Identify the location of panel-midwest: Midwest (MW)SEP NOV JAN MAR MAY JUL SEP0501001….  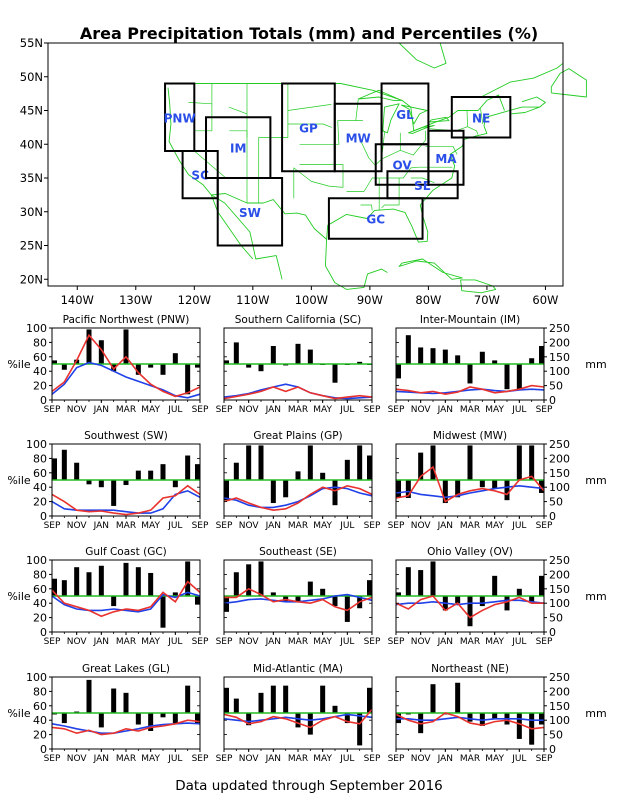
(497, 480).